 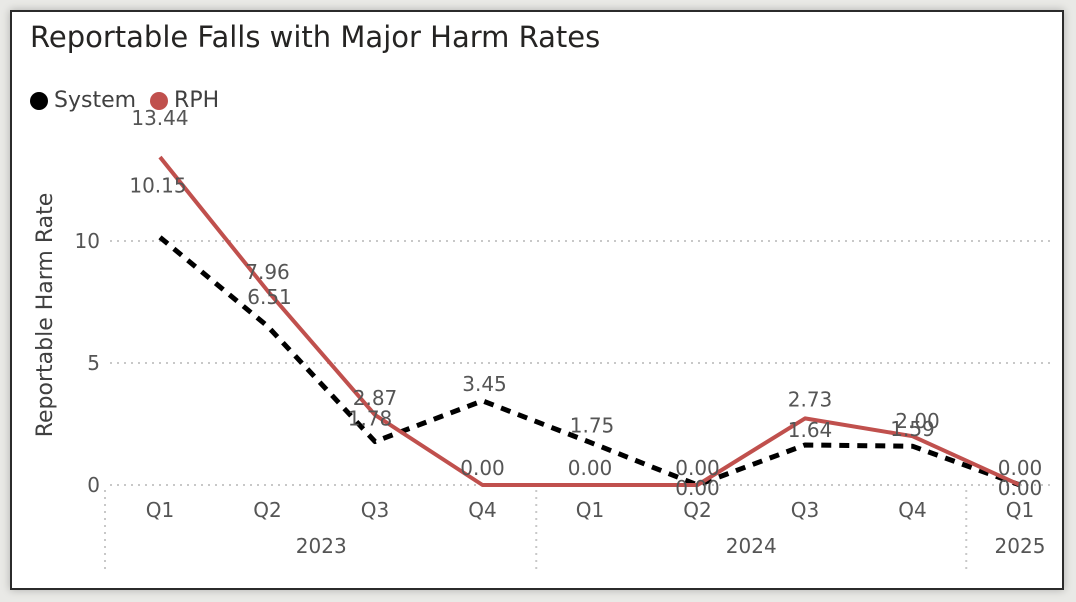 What do you see at coordinates (917, 421) in the screenshot?
I see `data-label-rph: 2.00` at bounding box center [917, 421].